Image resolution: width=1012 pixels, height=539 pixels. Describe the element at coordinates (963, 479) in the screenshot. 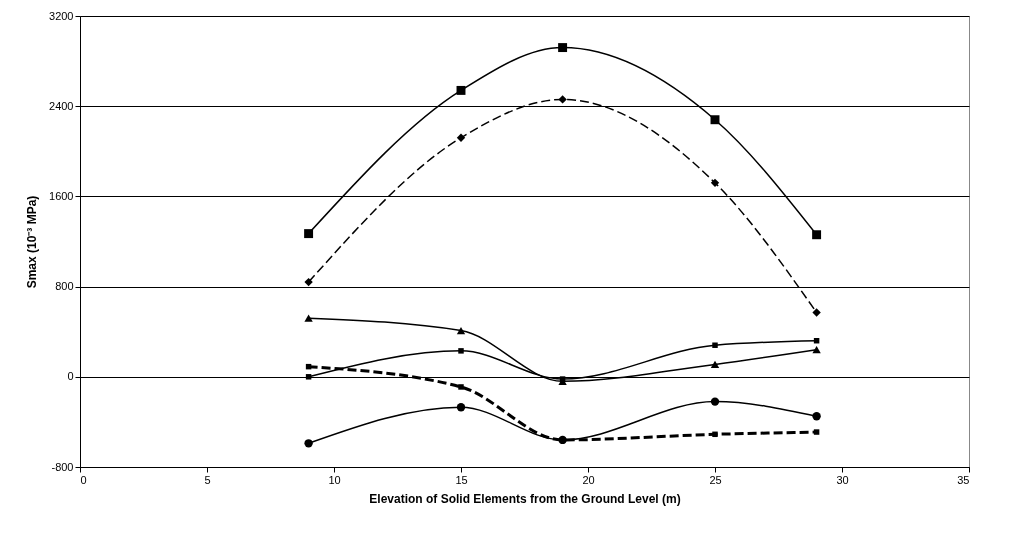

I see `x-tick-label: 35` at that location.